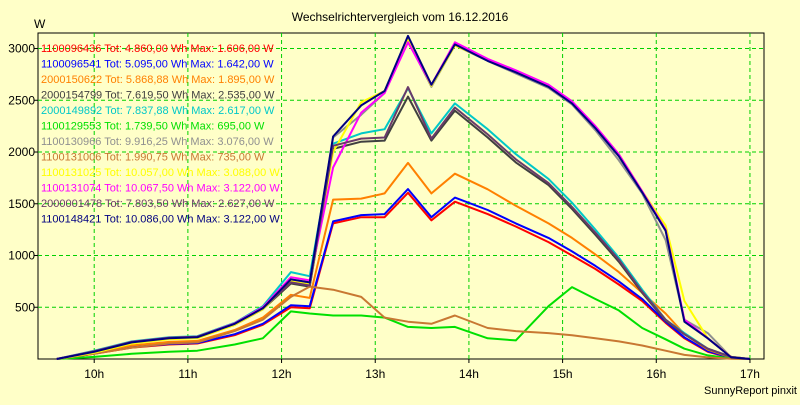 The image size is (800, 405). Describe the element at coordinates (25, 307) in the screenshot. I see `y-tick-label-0: 500` at that location.